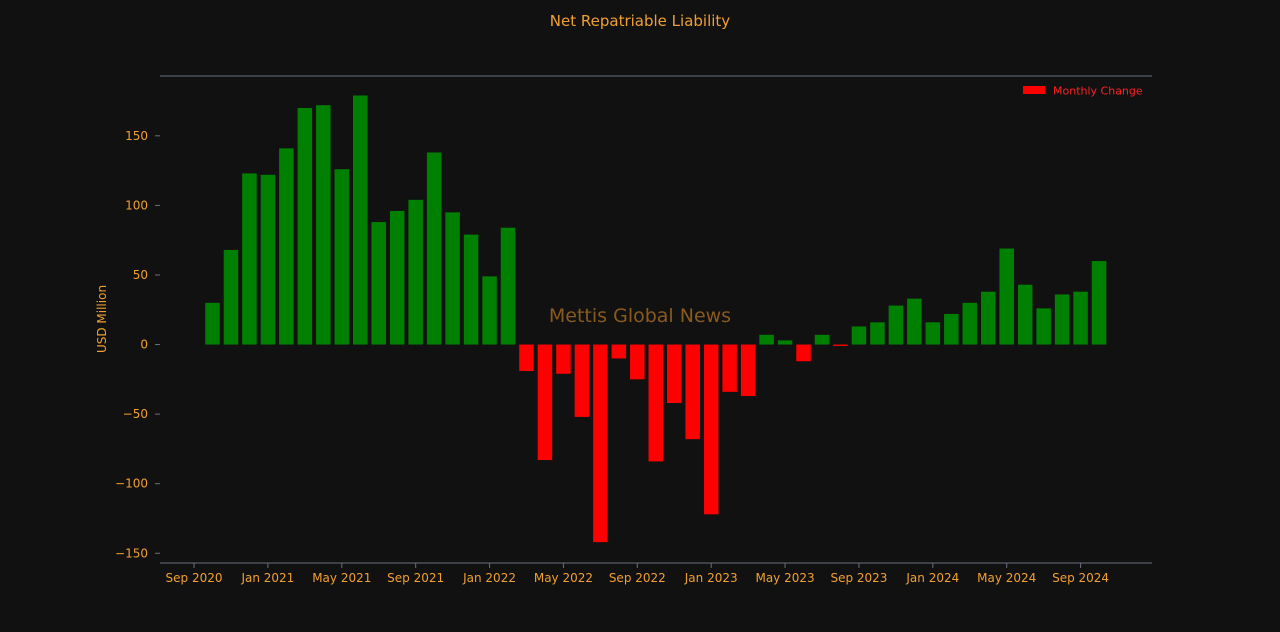 This screenshot has height=632, width=1280. What do you see at coordinates (231, 297) in the screenshot?
I see `bar-nov-2020` at bounding box center [231, 297].